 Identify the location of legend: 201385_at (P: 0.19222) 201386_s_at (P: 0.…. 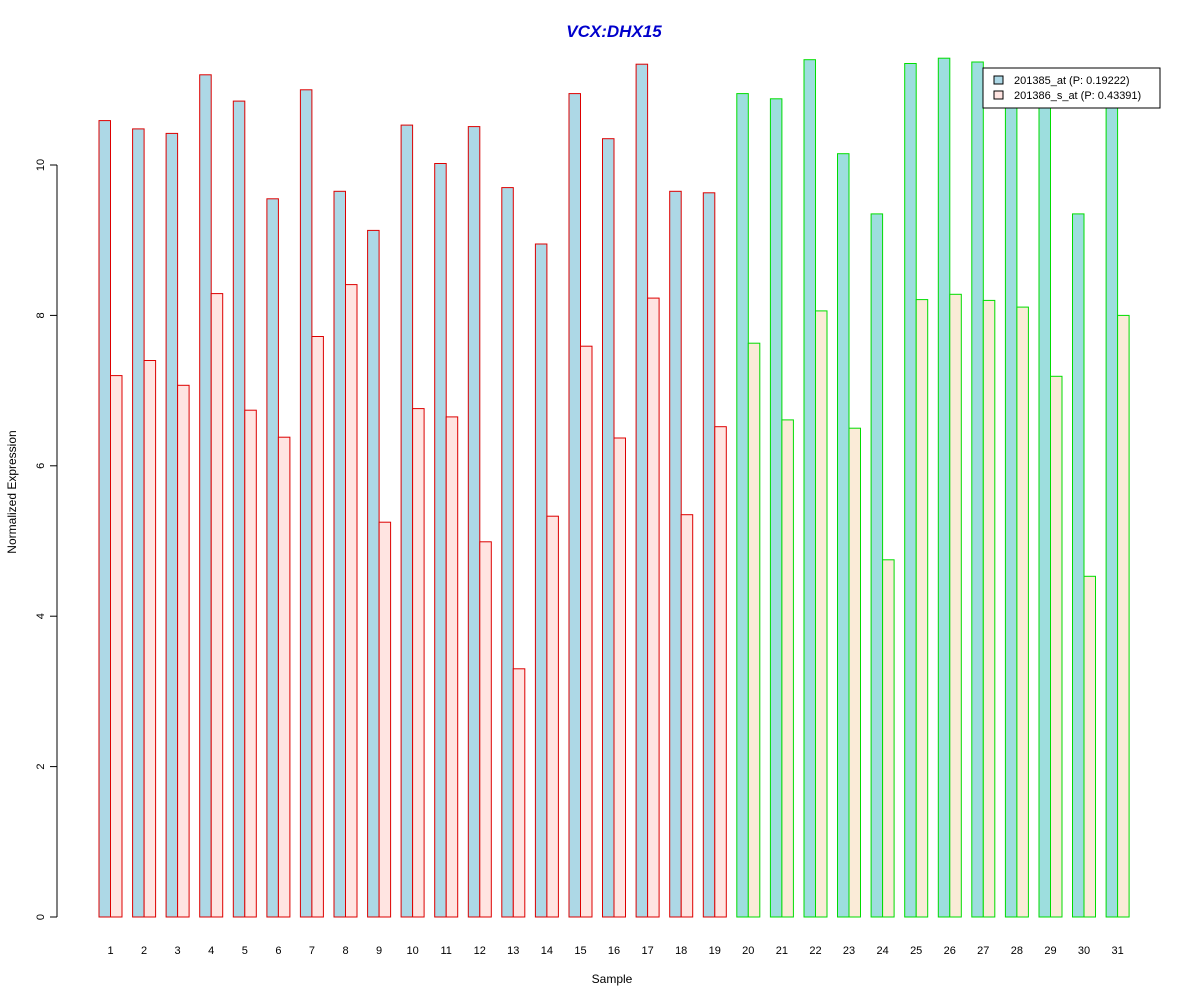
(1071, 88).